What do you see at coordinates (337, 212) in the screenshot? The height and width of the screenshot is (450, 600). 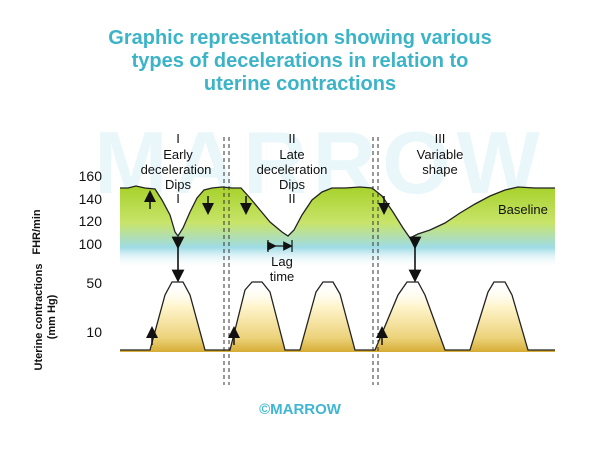 I see `fhr-trace` at bounding box center [337, 212].